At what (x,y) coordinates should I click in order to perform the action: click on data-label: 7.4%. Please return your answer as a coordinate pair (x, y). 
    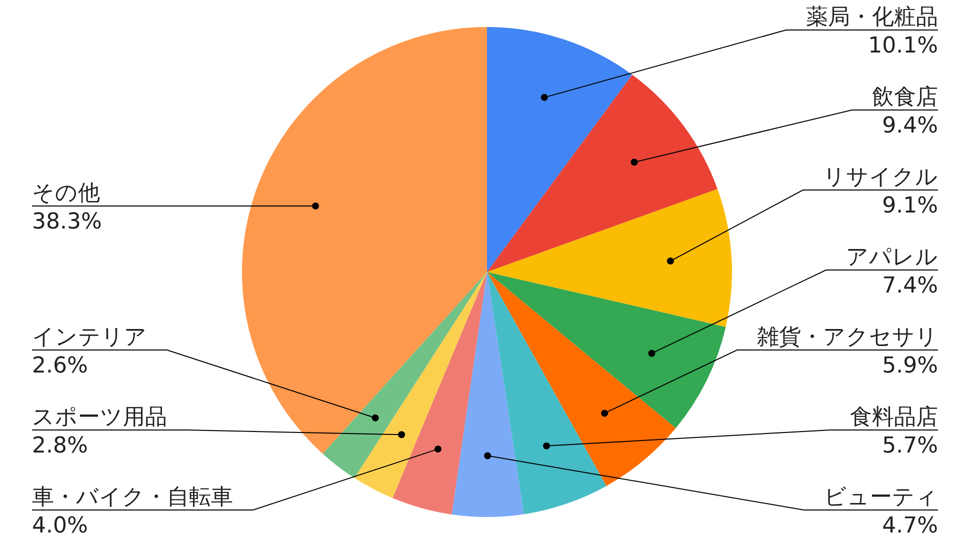
    Looking at the image, I should click on (910, 286).